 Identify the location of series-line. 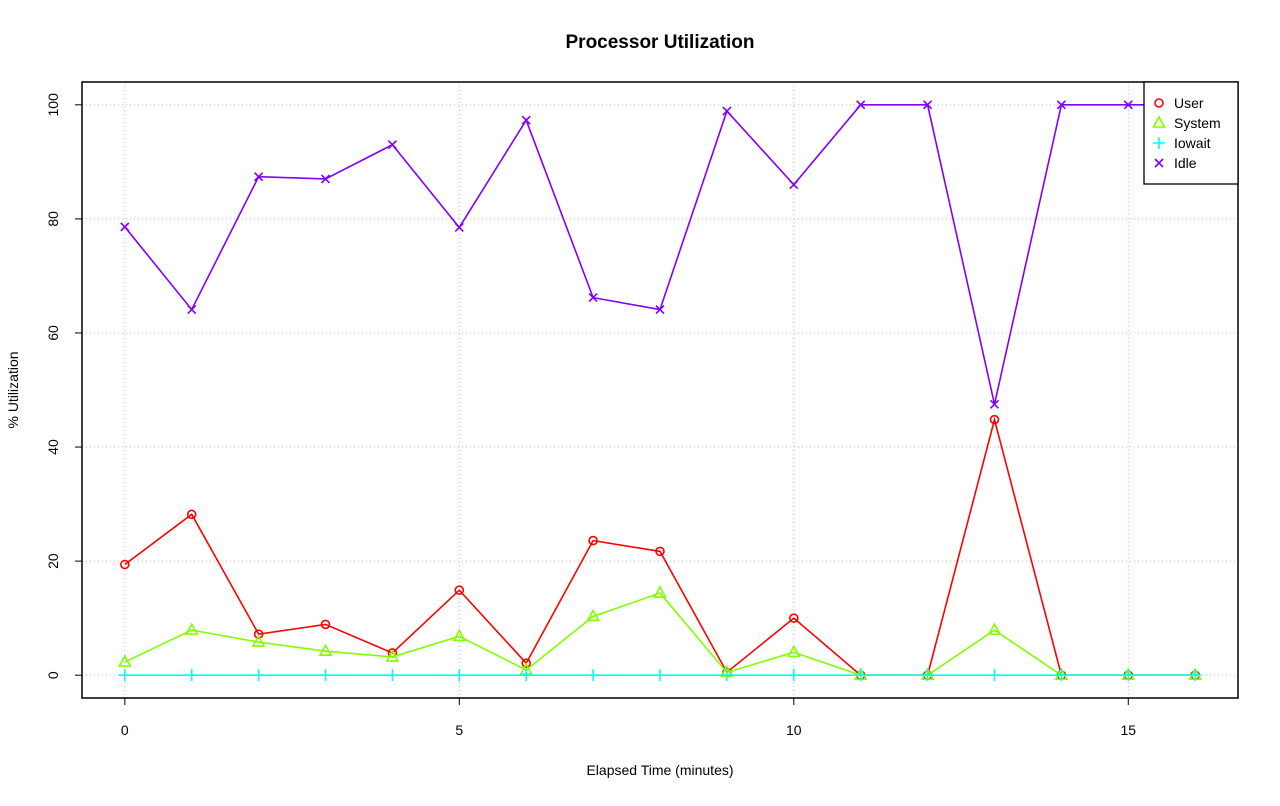
(660, 634).